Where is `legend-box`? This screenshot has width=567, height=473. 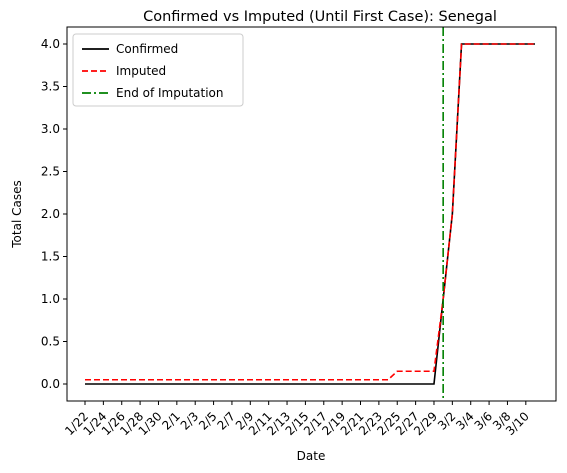 legend-box is located at coordinates (158, 70).